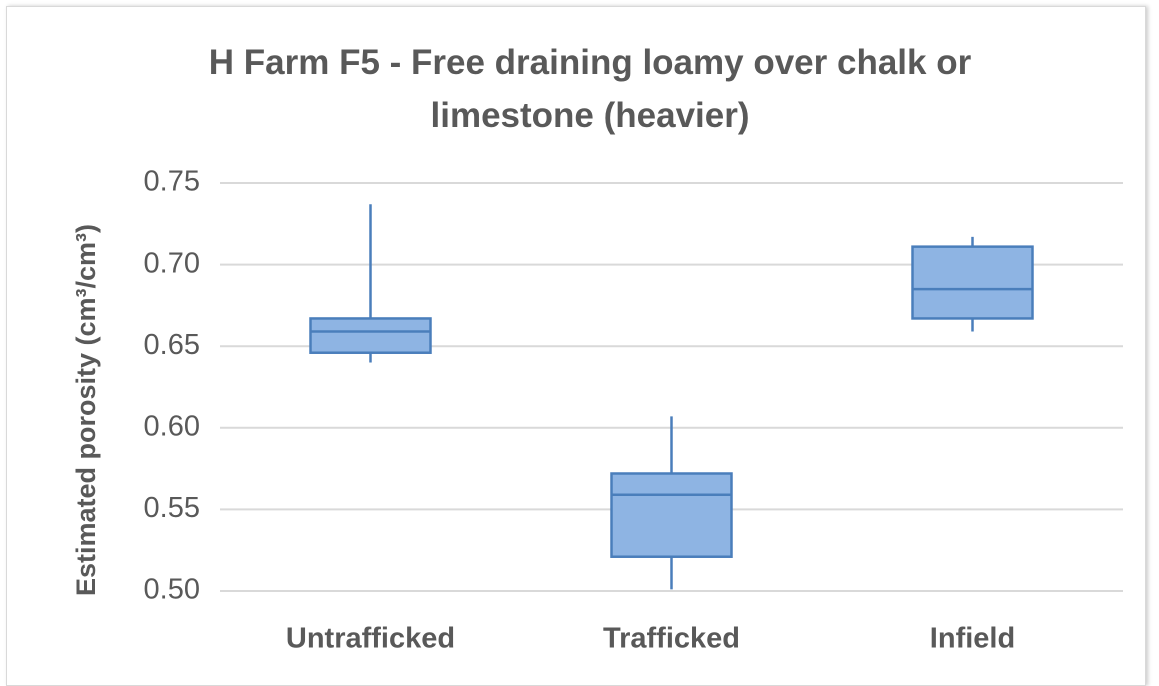  What do you see at coordinates (671, 639) in the screenshot?
I see `x-tick-label: Trafficked` at bounding box center [671, 639].